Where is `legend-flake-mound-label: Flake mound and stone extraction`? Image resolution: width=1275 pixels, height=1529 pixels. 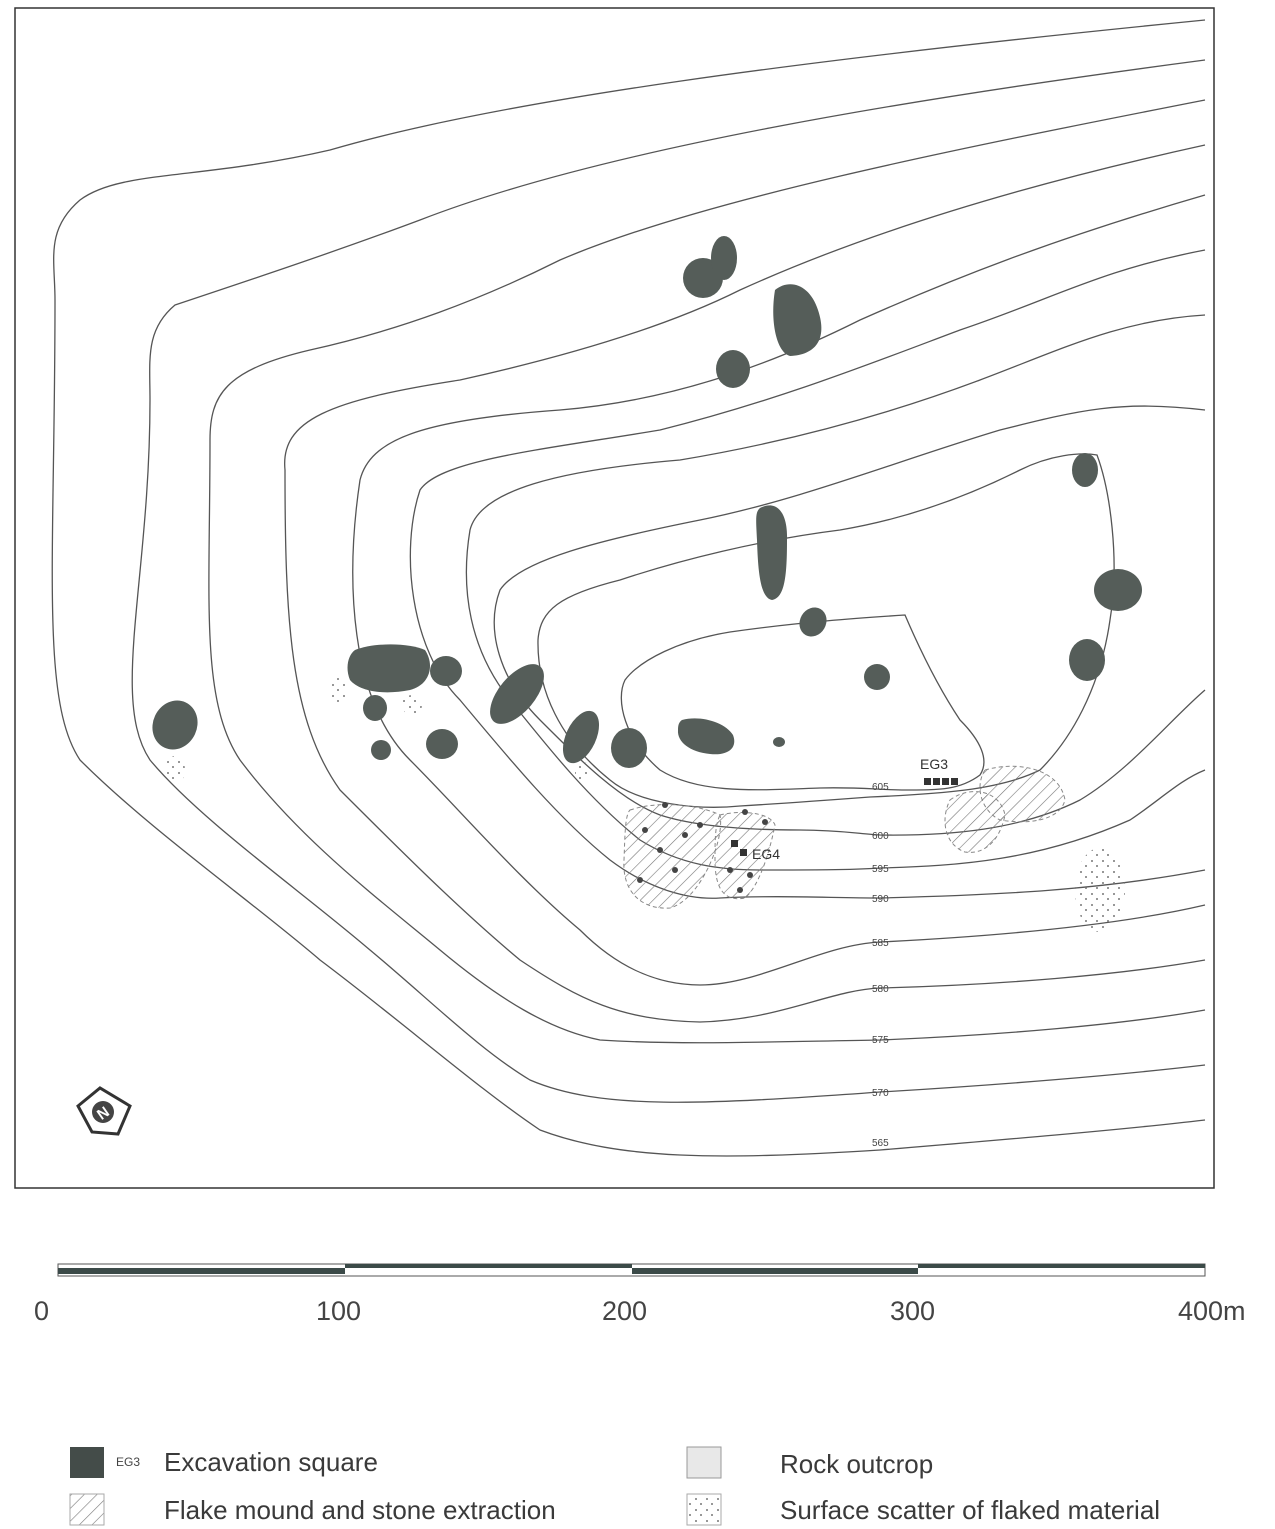 legend-flake-mound-label: Flake mound and stone extraction is located at coordinates (360, 1510).